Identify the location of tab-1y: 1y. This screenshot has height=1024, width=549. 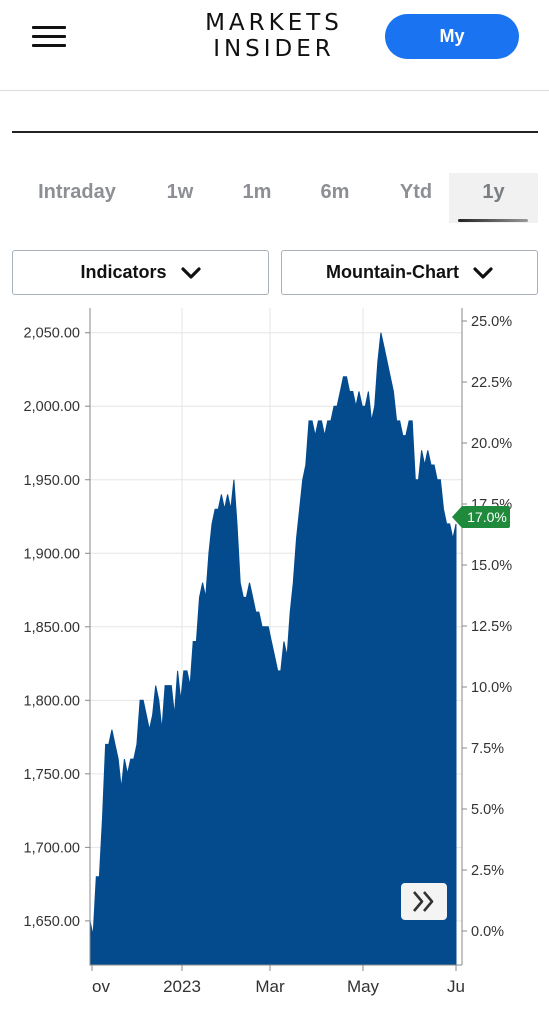
(493, 198).